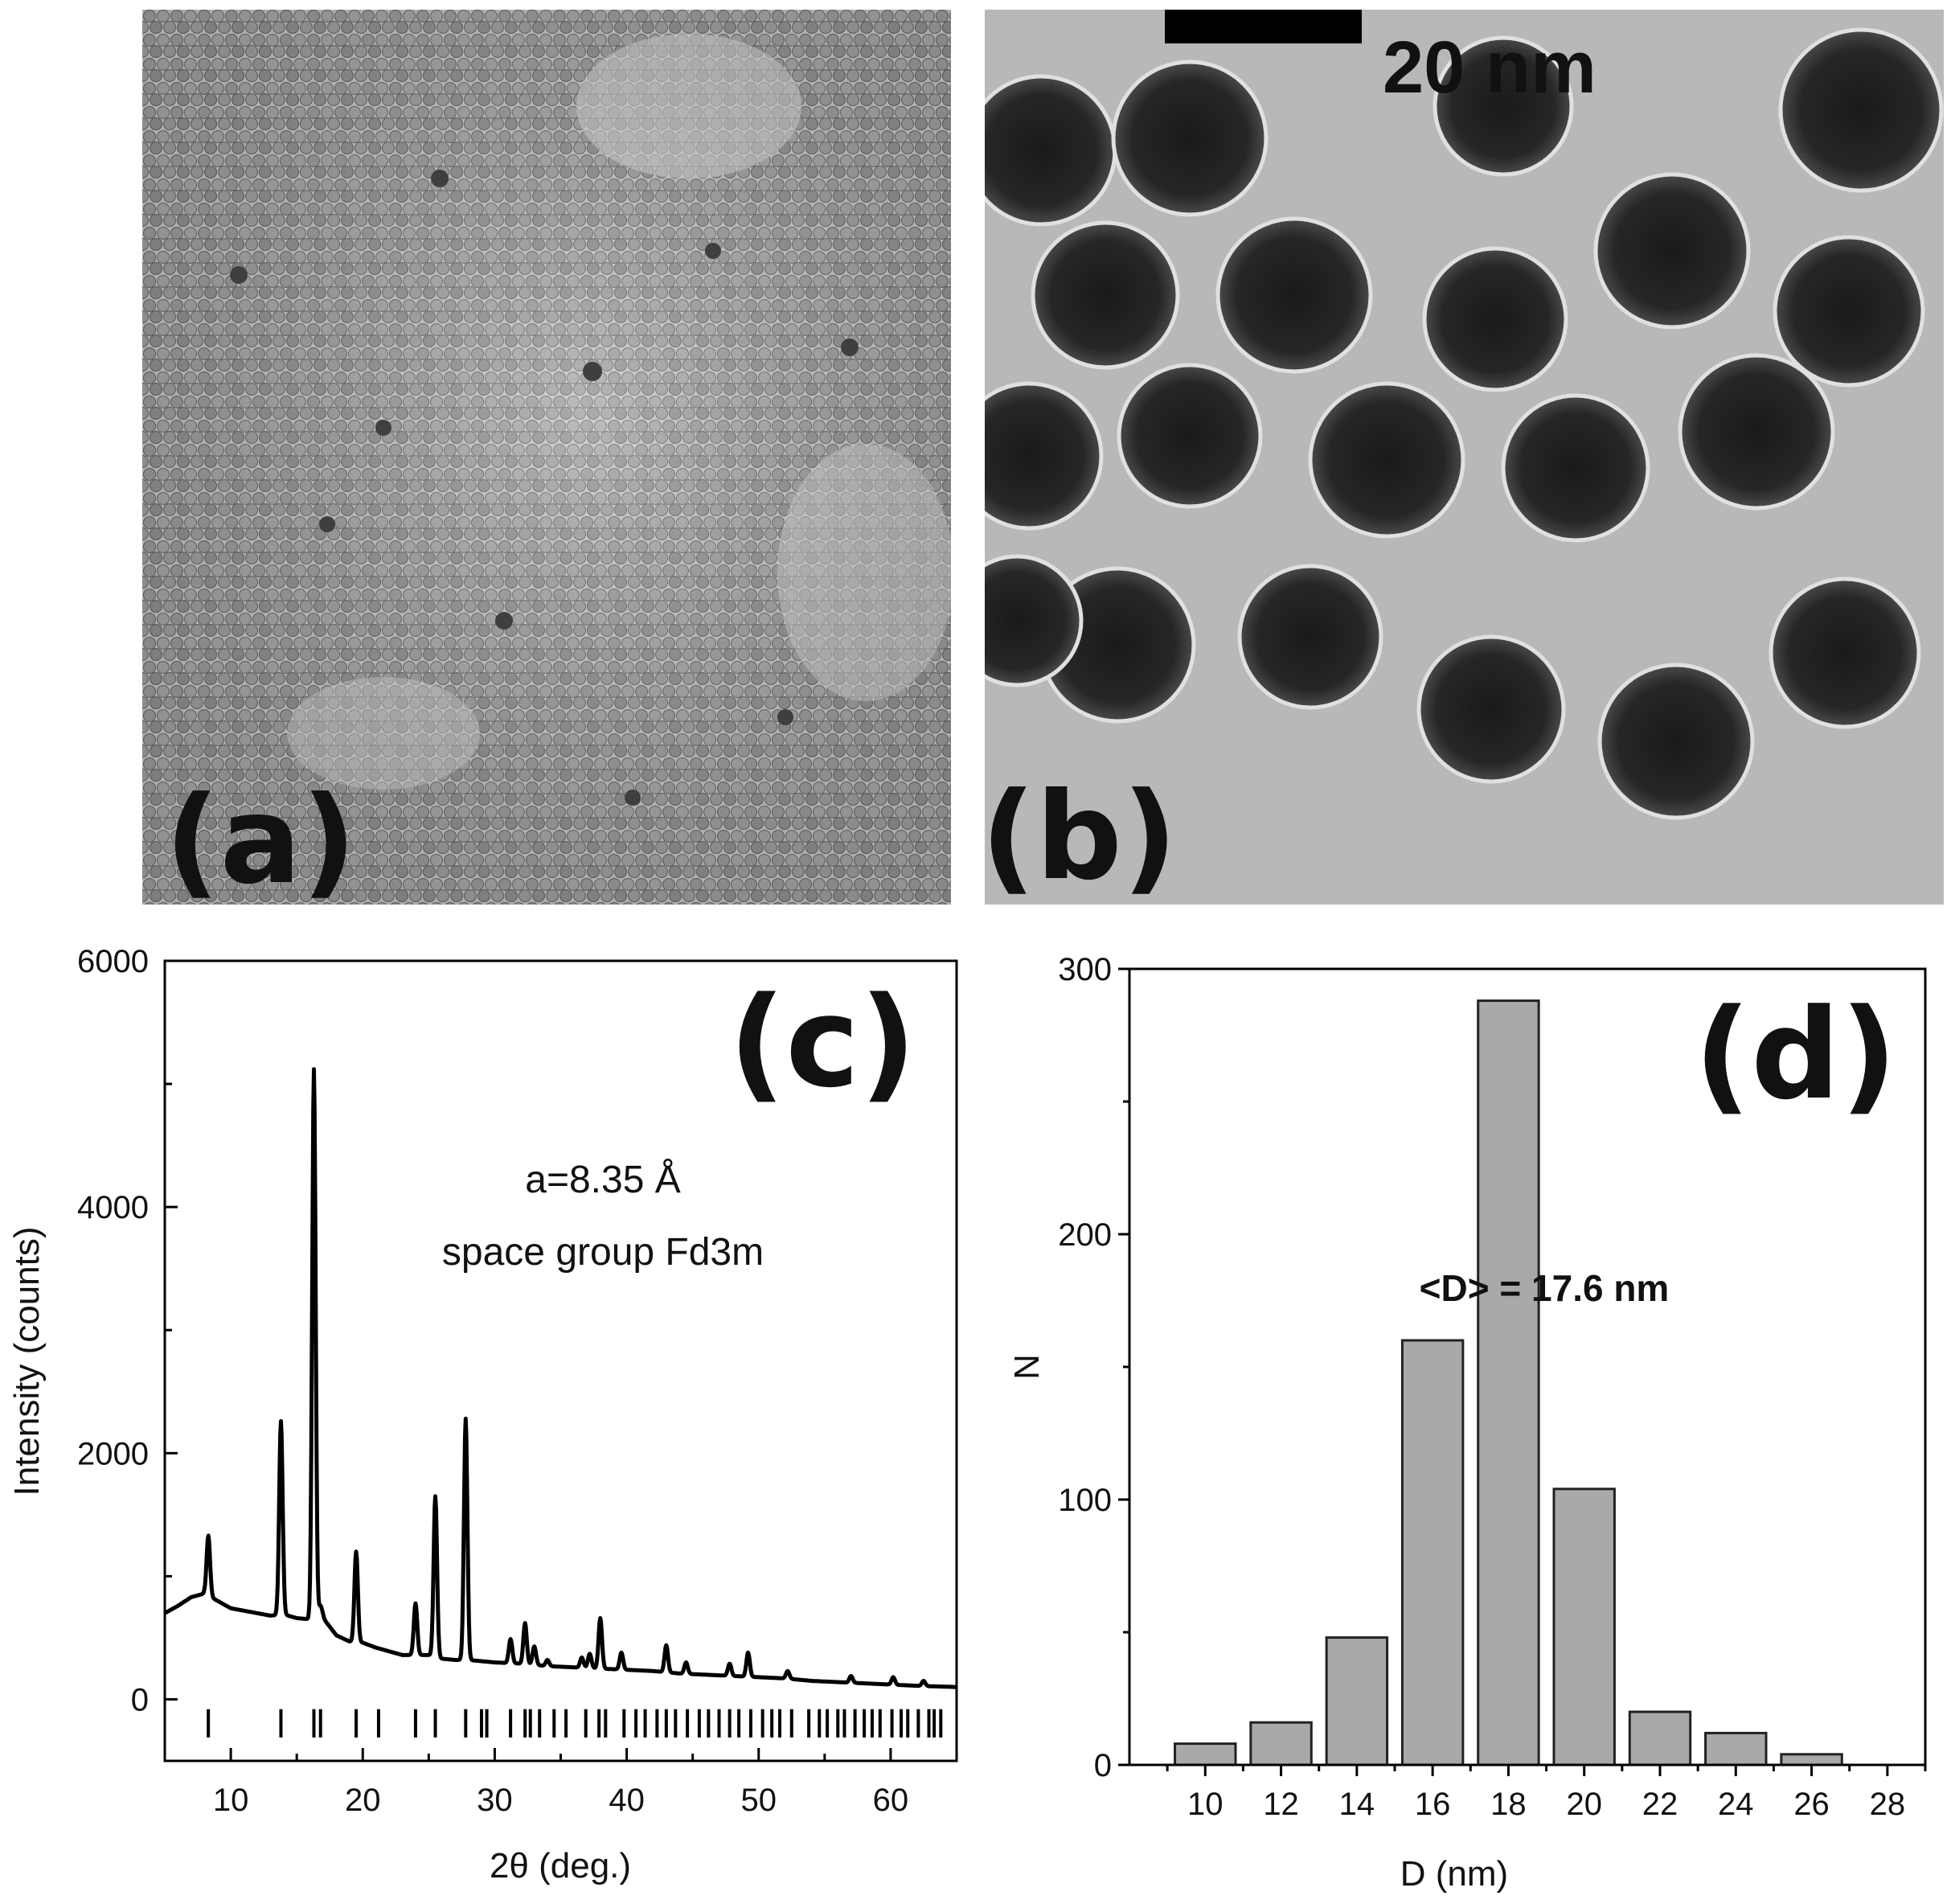 The height and width of the screenshot is (1904, 1951). I want to click on xrd-x-tick-label: 30, so click(495, 1801).